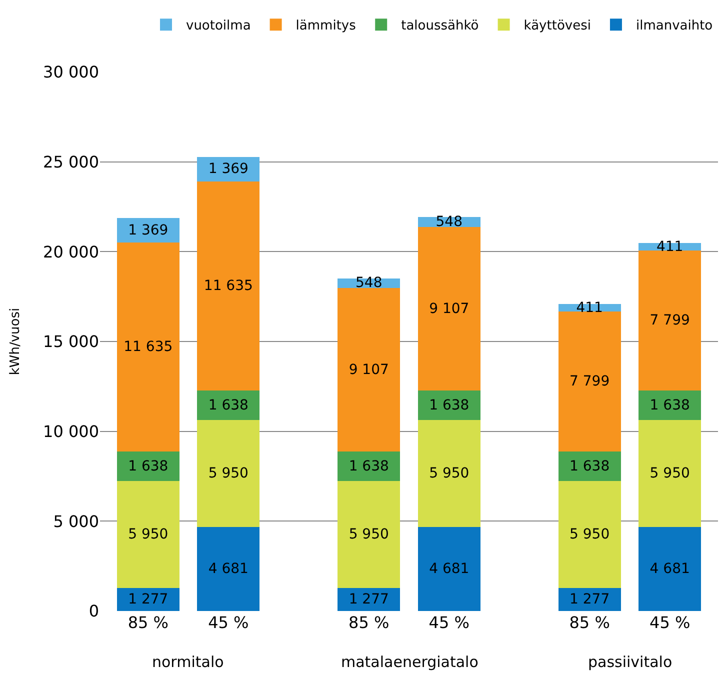 This screenshot has width=728, height=686. I want to click on legend-label: ilmanvaihto, so click(674, 26).